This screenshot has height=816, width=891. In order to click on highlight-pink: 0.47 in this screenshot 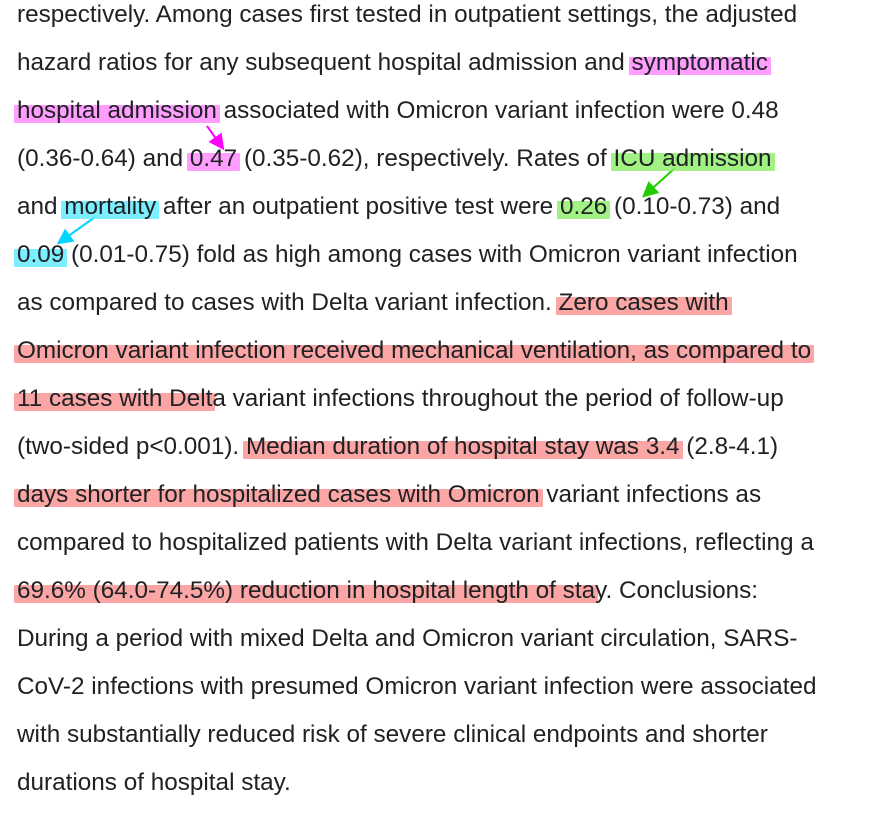, I will do `click(213, 158)`.